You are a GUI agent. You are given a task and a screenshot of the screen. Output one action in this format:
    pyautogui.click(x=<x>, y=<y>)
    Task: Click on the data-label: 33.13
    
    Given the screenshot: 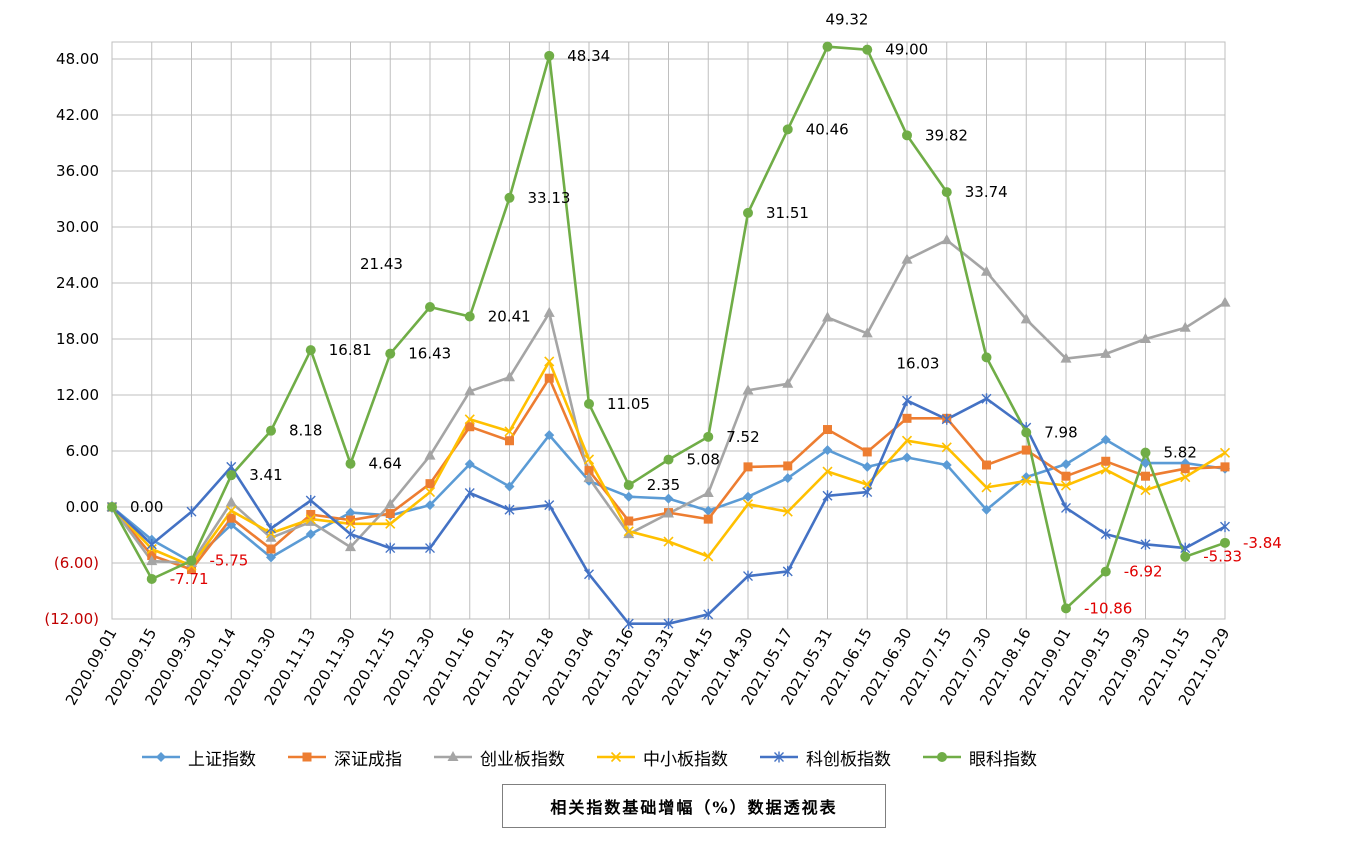 What is the action you would take?
    pyautogui.click(x=549, y=198)
    